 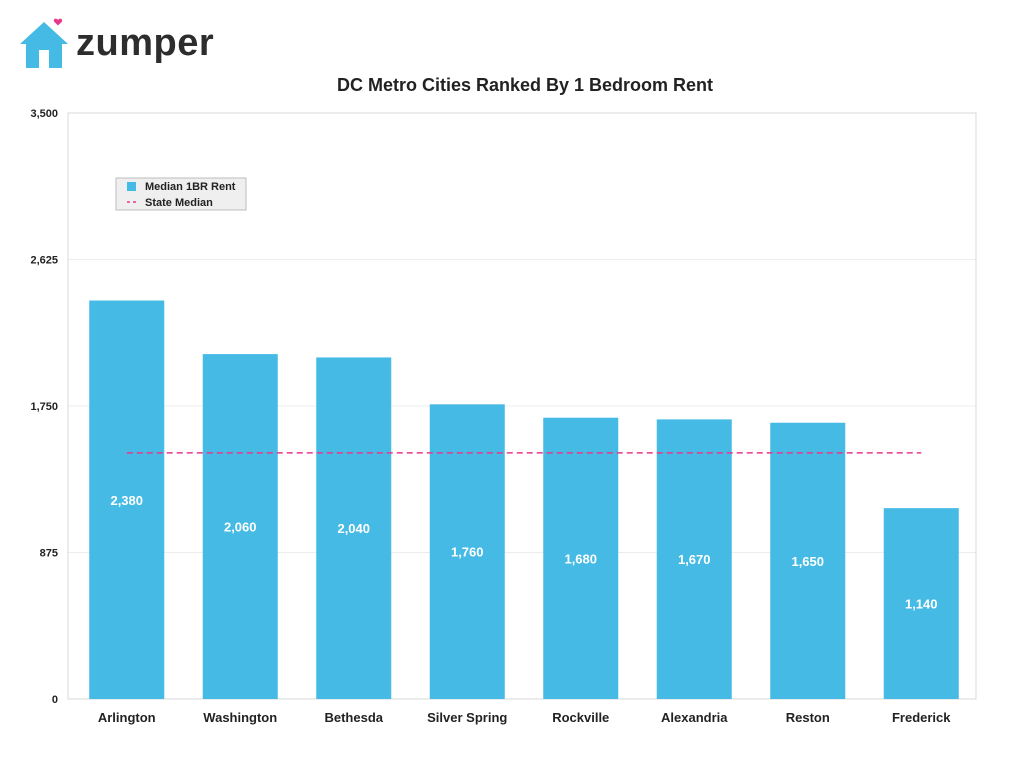 What do you see at coordinates (145, 43) in the screenshot?
I see `brand-name: zumper` at bounding box center [145, 43].